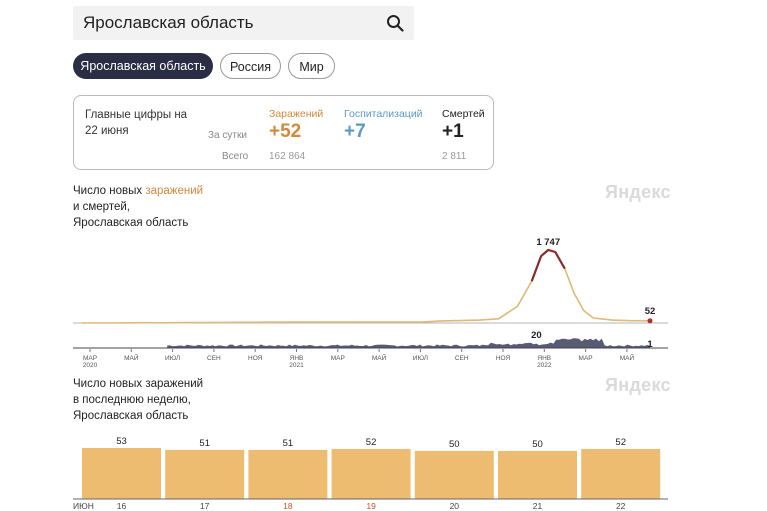 Image resolution: width=767 pixels, height=511 pixels. What do you see at coordinates (227, 135) in the screenshot?
I see `daily-row-label: За сутки` at bounding box center [227, 135].